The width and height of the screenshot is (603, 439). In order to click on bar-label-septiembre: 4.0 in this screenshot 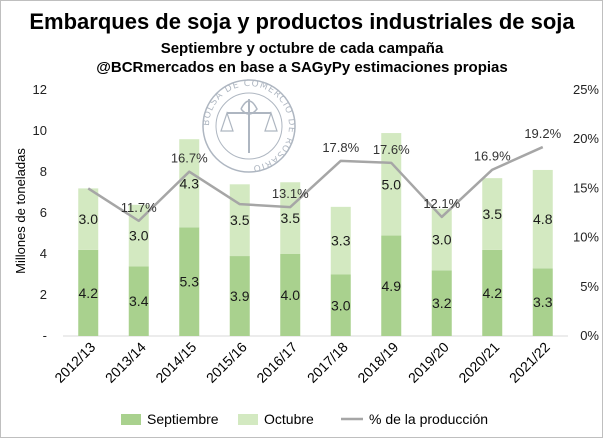, I will do `click(291, 295)`.